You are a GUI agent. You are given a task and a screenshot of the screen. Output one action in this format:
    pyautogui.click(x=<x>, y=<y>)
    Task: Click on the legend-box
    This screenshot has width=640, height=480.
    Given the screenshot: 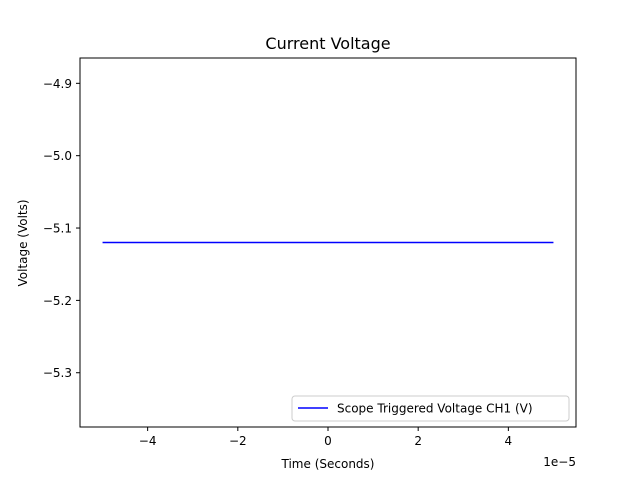 What is the action you would take?
    pyautogui.click(x=430, y=408)
    